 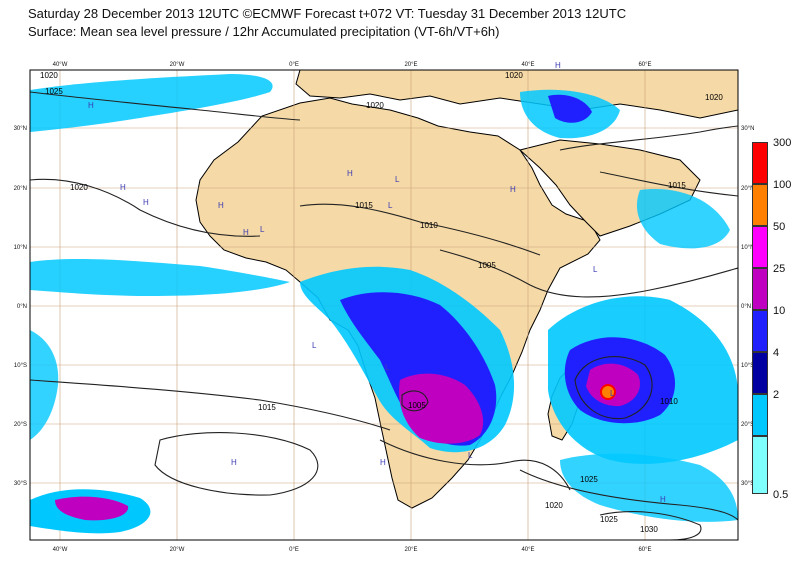 What do you see at coordinates (776, 353) in the screenshot?
I see `colorbar-label: 4` at bounding box center [776, 353].